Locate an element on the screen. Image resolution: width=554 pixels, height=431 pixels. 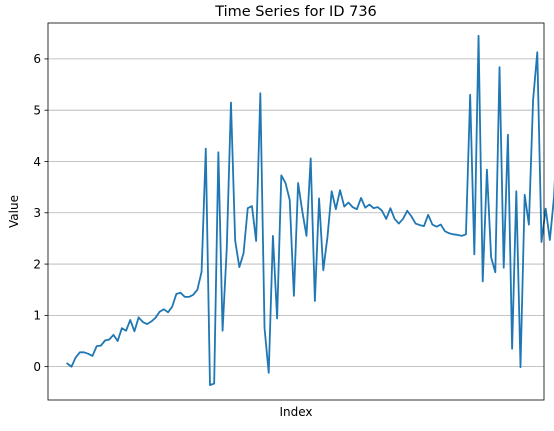
y-tick-label: 0 is located at coordinates (37, 367).